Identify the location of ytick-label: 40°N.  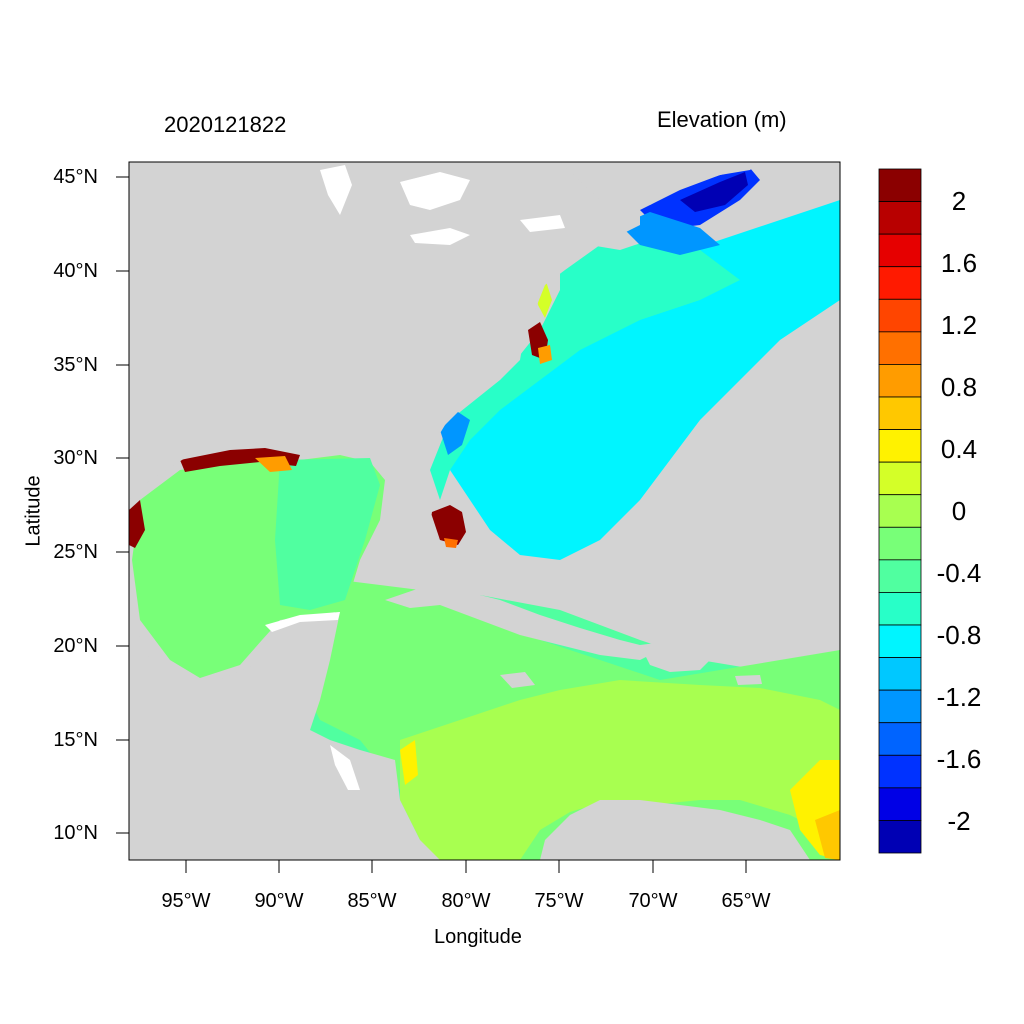
(75, 271).